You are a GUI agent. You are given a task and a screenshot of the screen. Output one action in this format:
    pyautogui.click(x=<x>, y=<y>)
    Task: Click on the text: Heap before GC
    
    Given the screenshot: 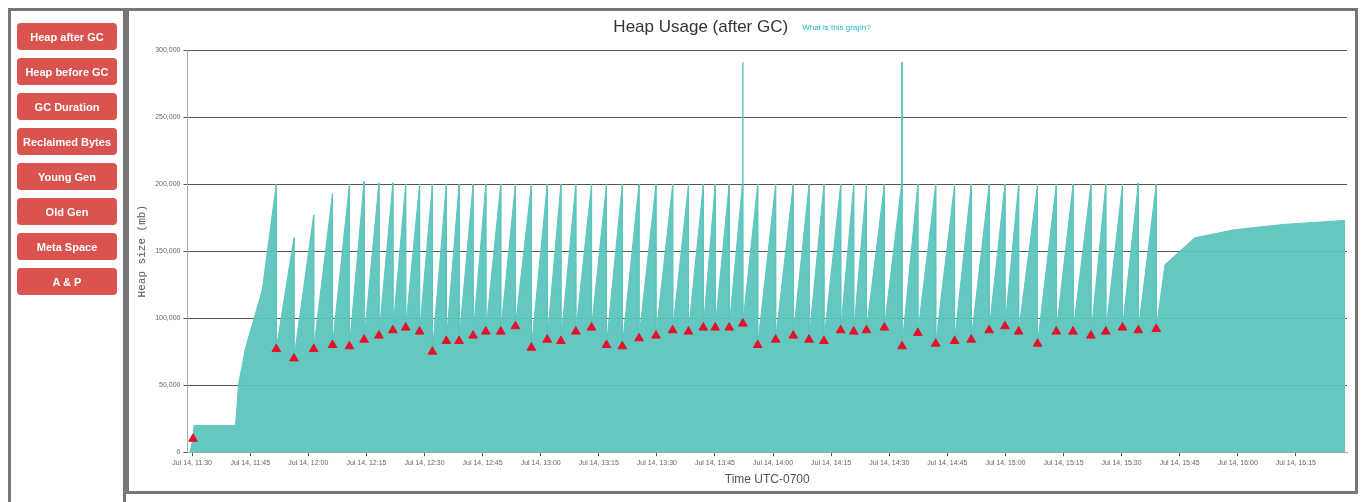 What is the action you would take?
    pyautogui.click(x=67, y=71)
    